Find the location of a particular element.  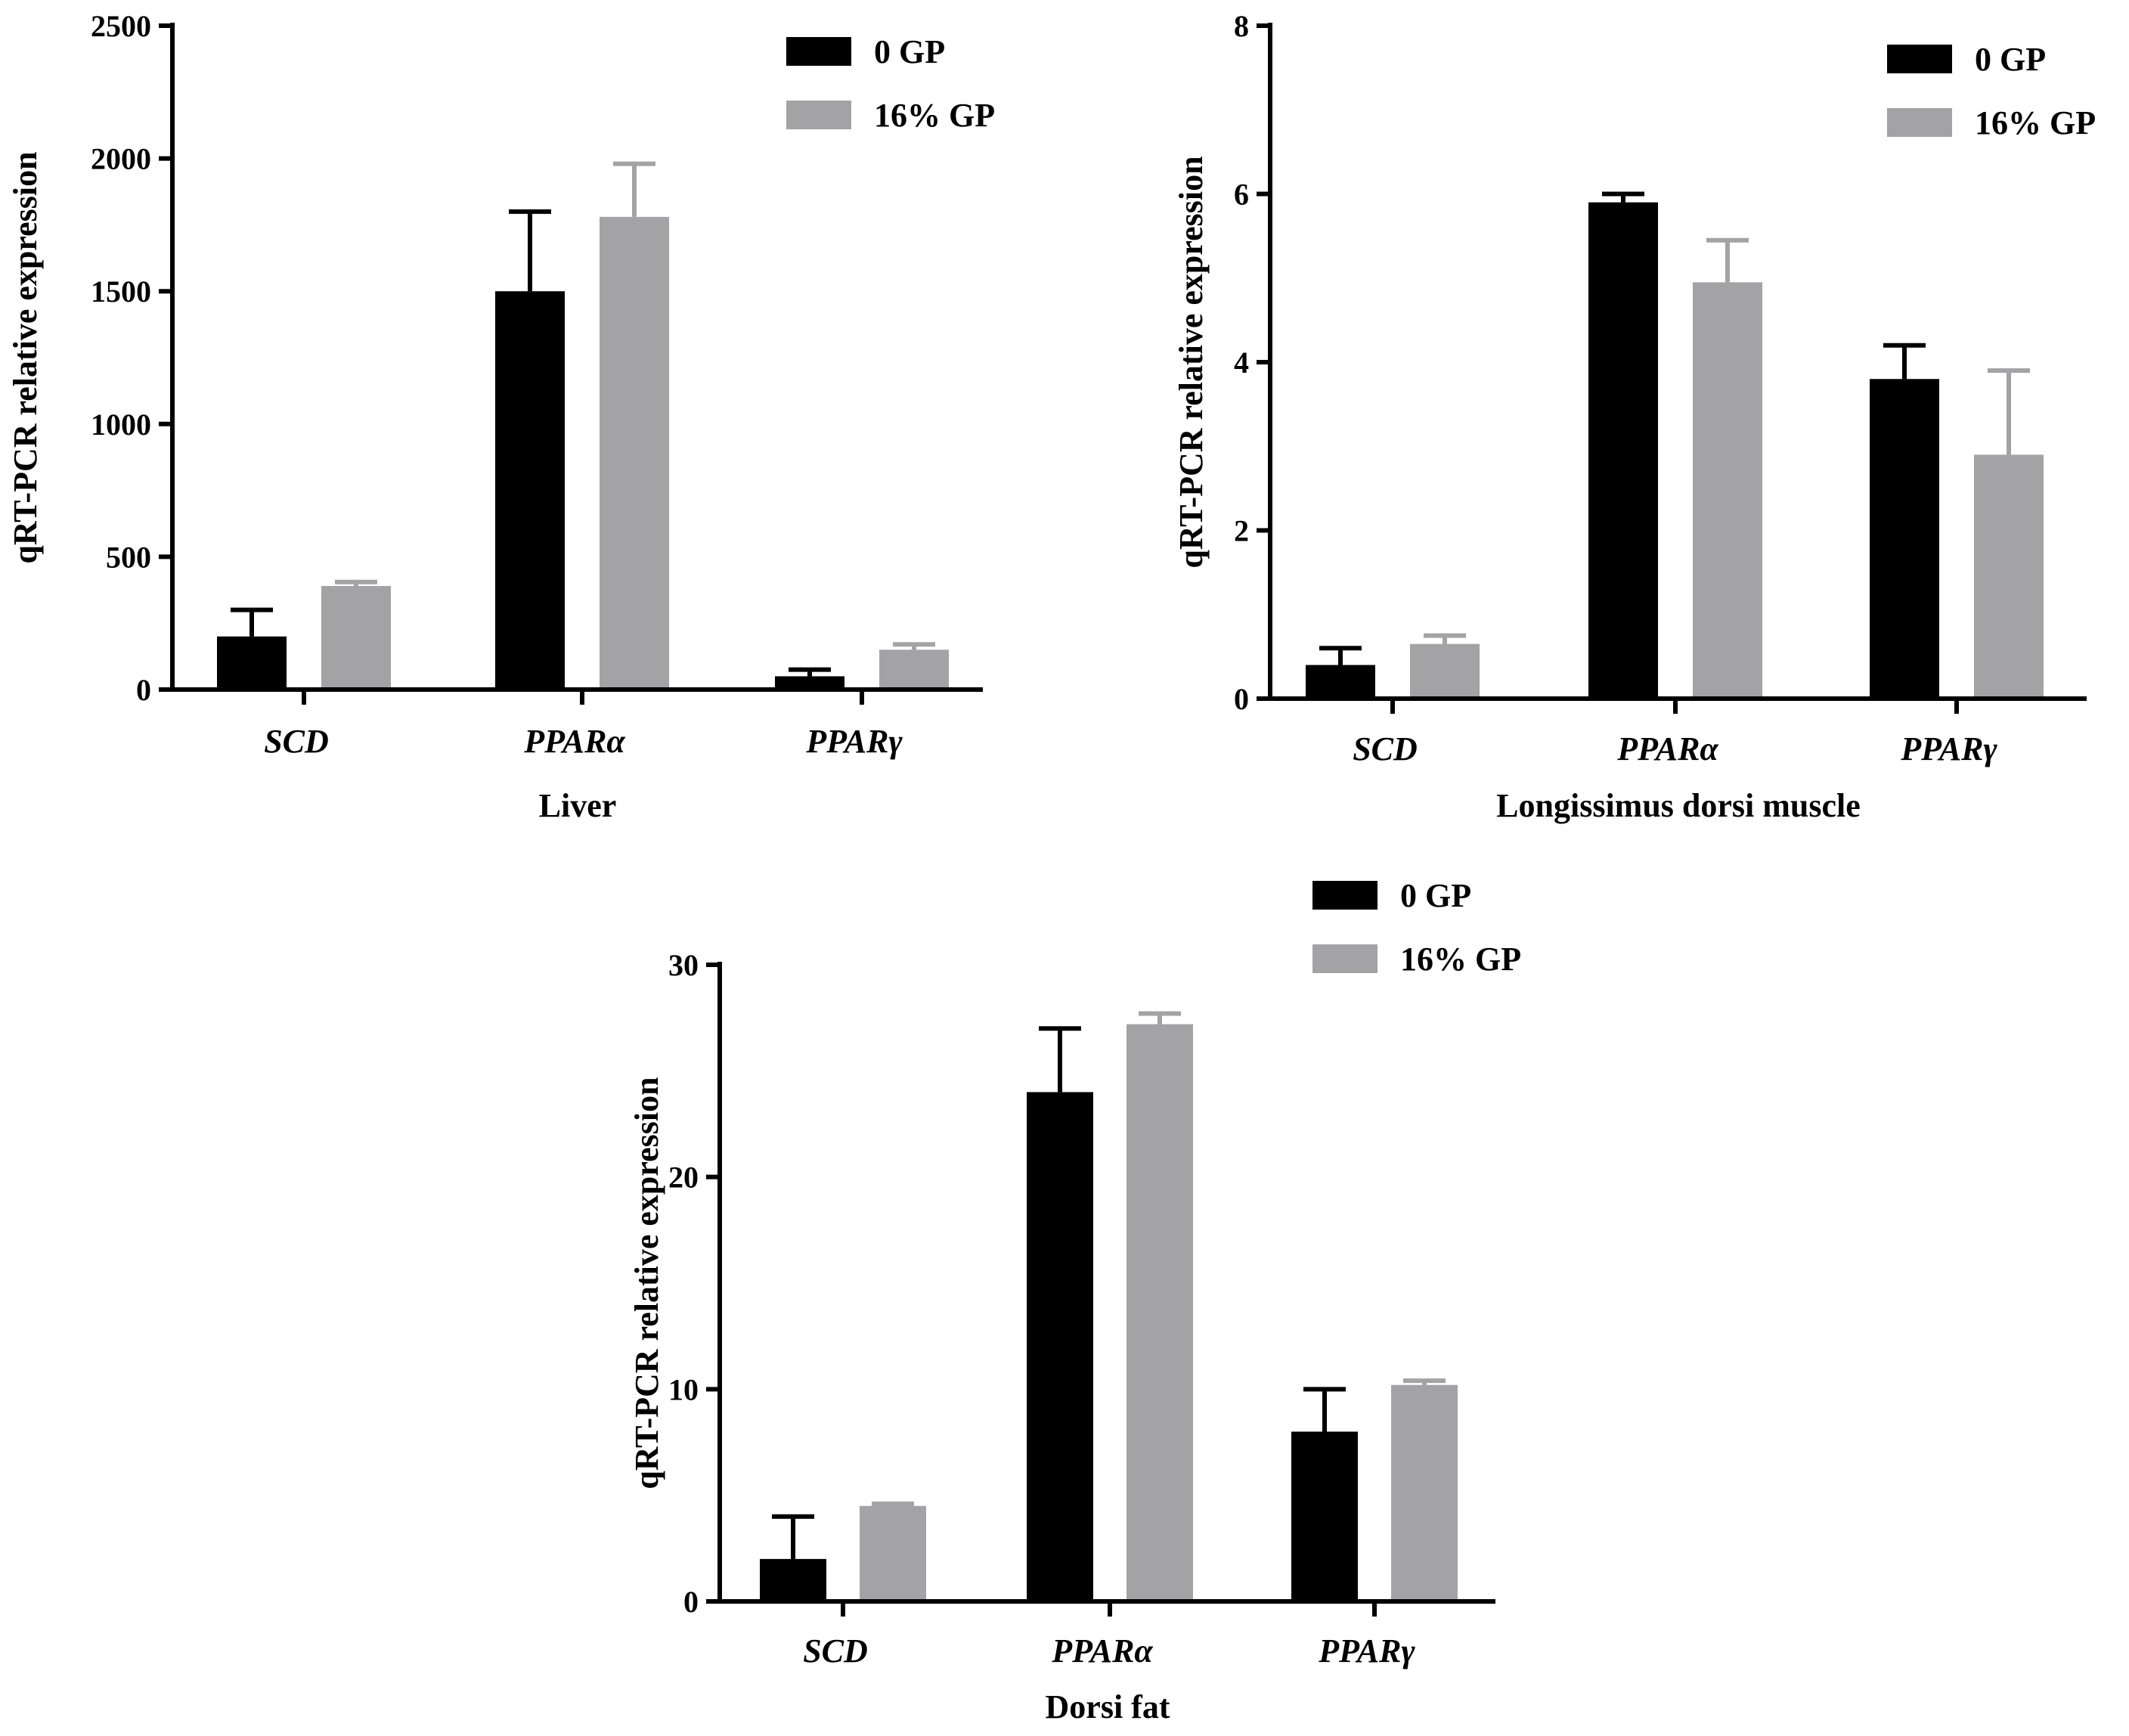

y-tick-label: 2500 is located at coordinates (121, 26).